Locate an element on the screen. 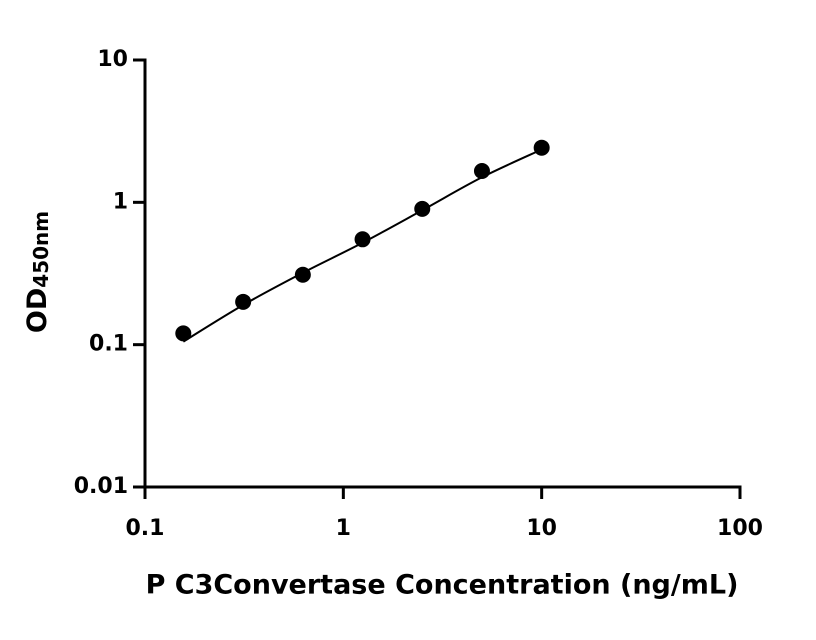 The image size is (816, 640). y-tick-label: 0.1 is located at coordinates (108, 344).